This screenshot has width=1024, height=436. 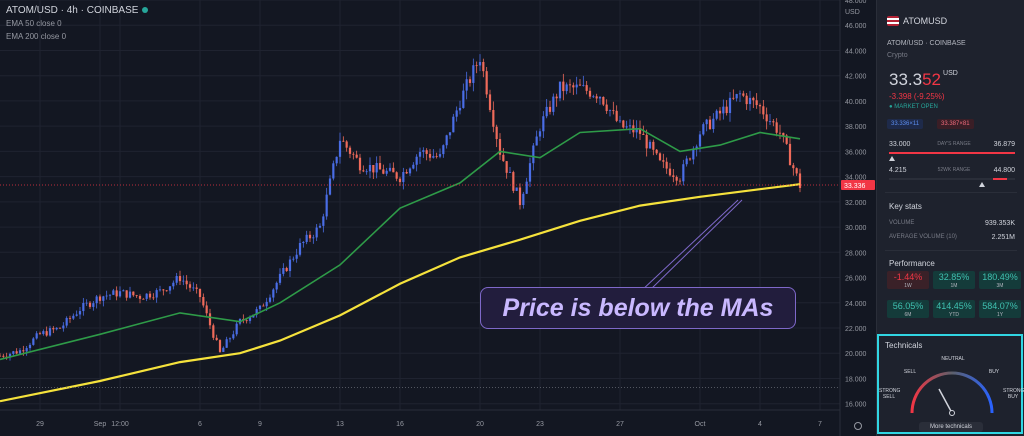 I want to click on key-stats-title: Key stats, so click(x=905, y=206).